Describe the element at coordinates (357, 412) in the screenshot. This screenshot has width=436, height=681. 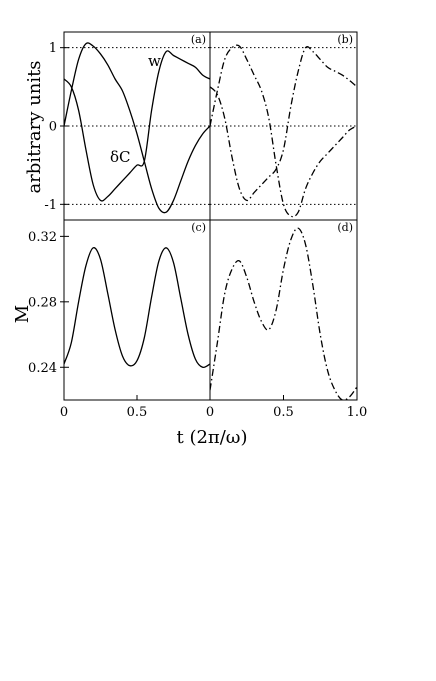
I see `x-tick-label: 1.0` at that location.